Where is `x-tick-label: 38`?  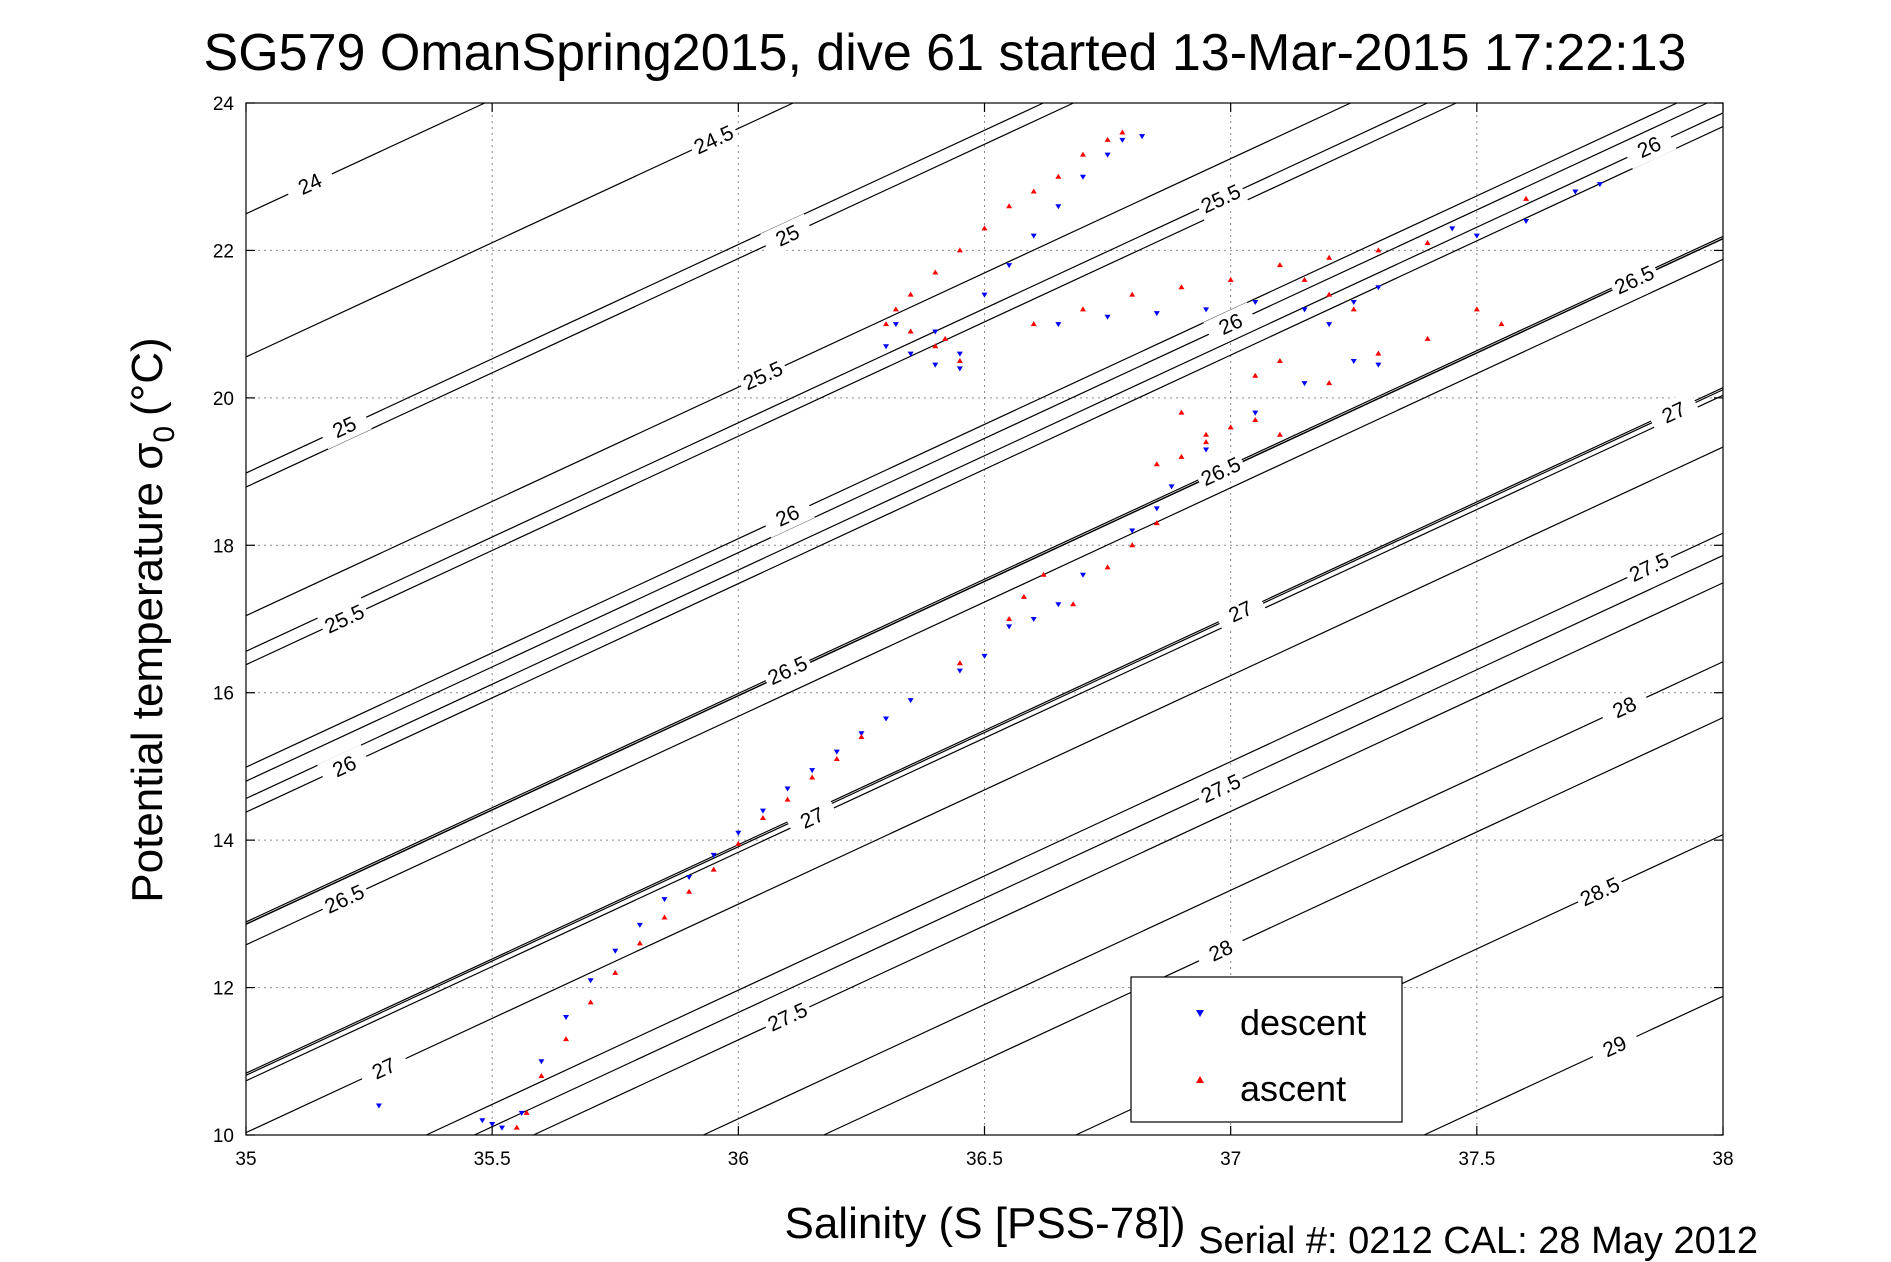 x-tick-label: 38 is located at coordinates (1722, 1159).